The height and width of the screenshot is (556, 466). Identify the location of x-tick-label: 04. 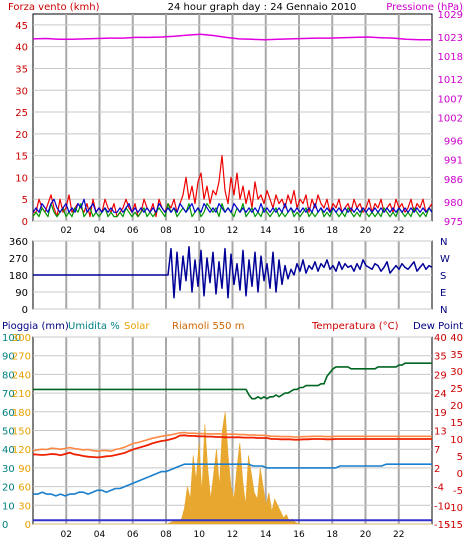
(100, 535).